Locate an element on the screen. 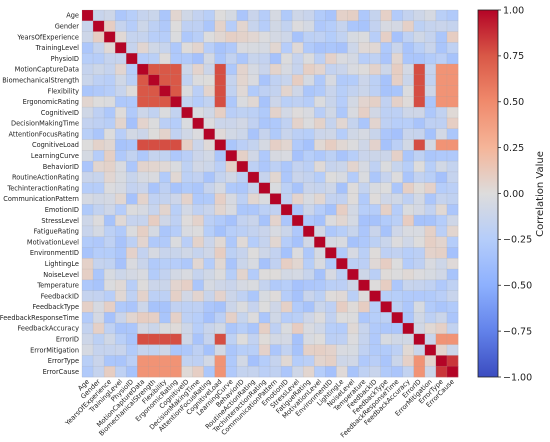 The width and height of the screenshot is (550, 442). y-tick-label: CognitiveLoad is located at coordinates (55, 145).